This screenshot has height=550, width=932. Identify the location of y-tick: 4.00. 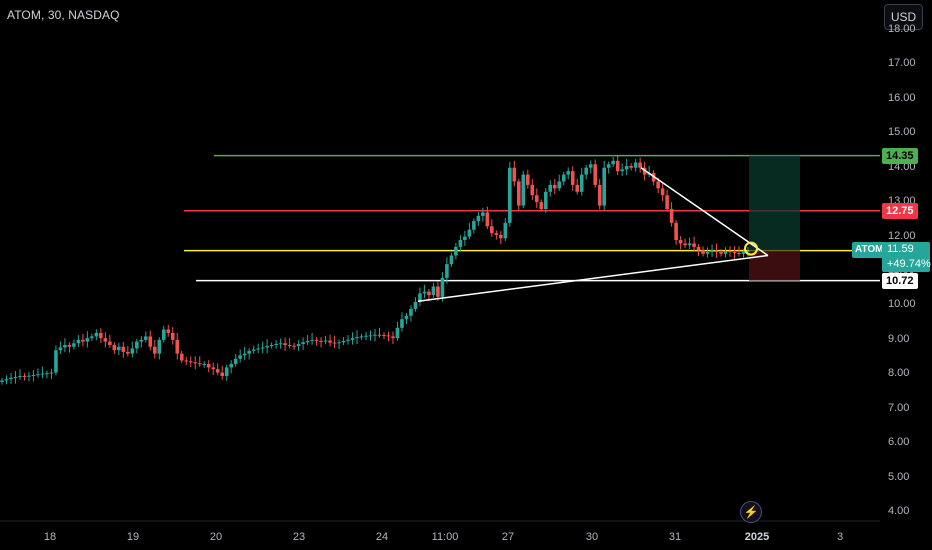
(899, 511).